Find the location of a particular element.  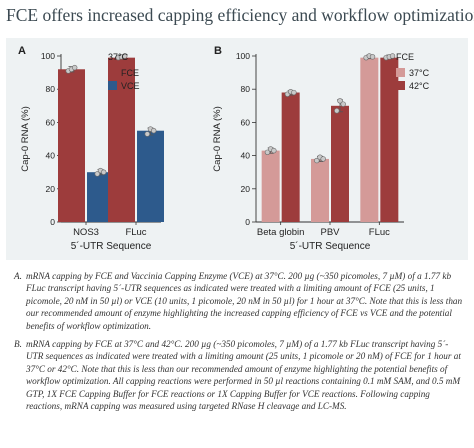

bar-37-c-beta-globin is located at coordinates (270, 186).